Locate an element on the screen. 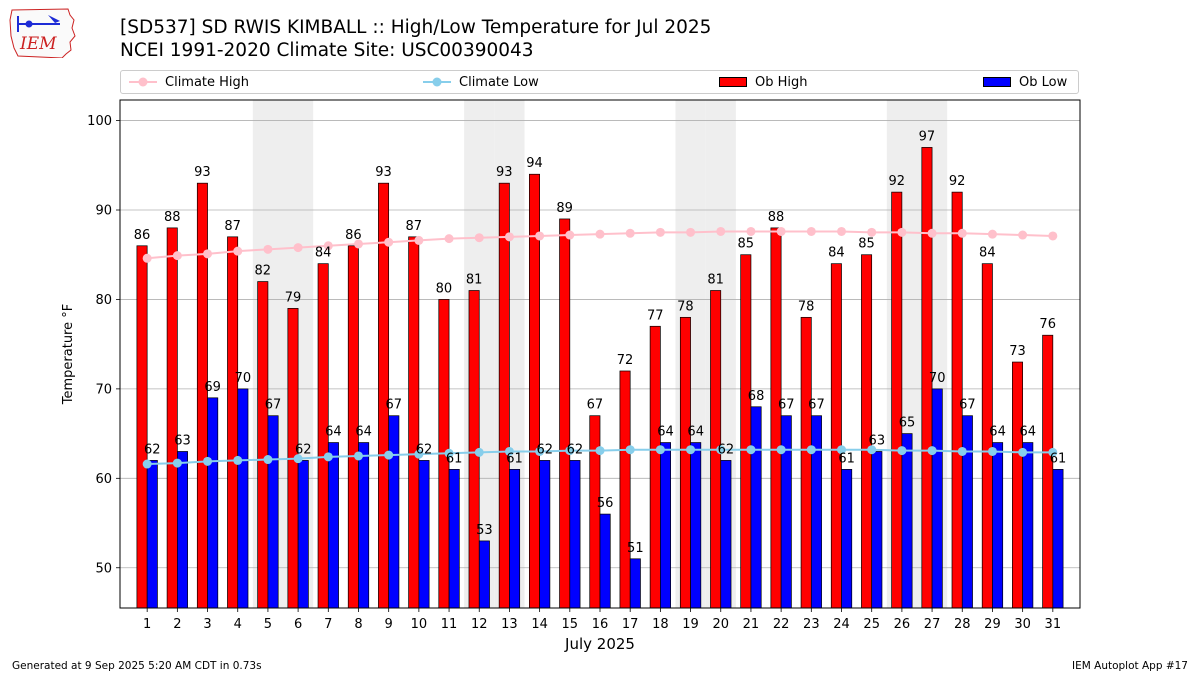  x-tick-label: 6 is located at coordinates (298, 624).